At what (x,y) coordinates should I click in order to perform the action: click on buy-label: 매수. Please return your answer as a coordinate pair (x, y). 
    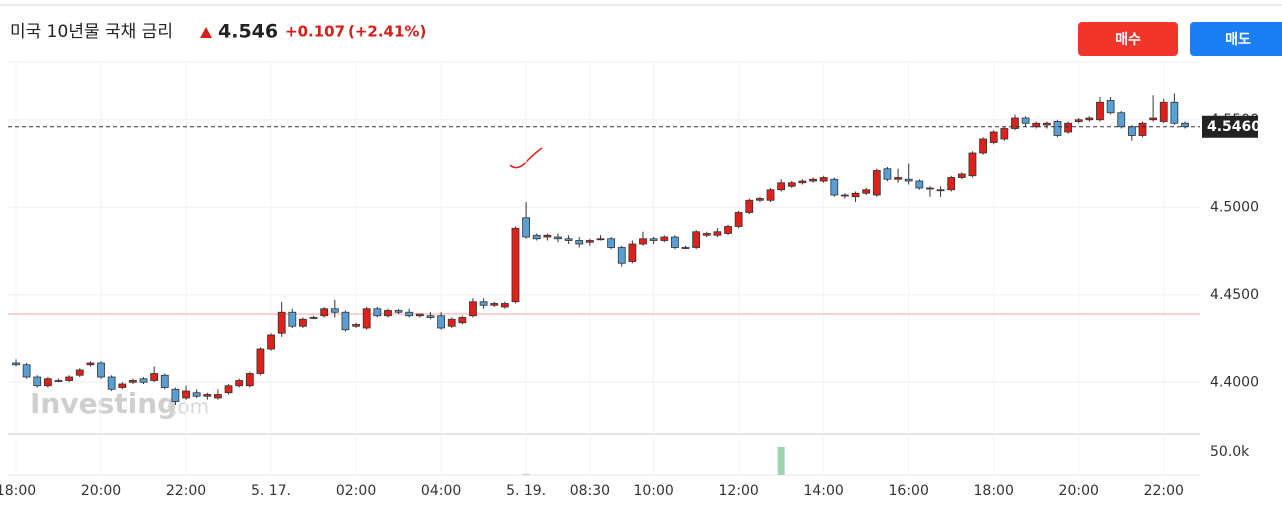
    Looking at the image, I should click on (1128, 40).